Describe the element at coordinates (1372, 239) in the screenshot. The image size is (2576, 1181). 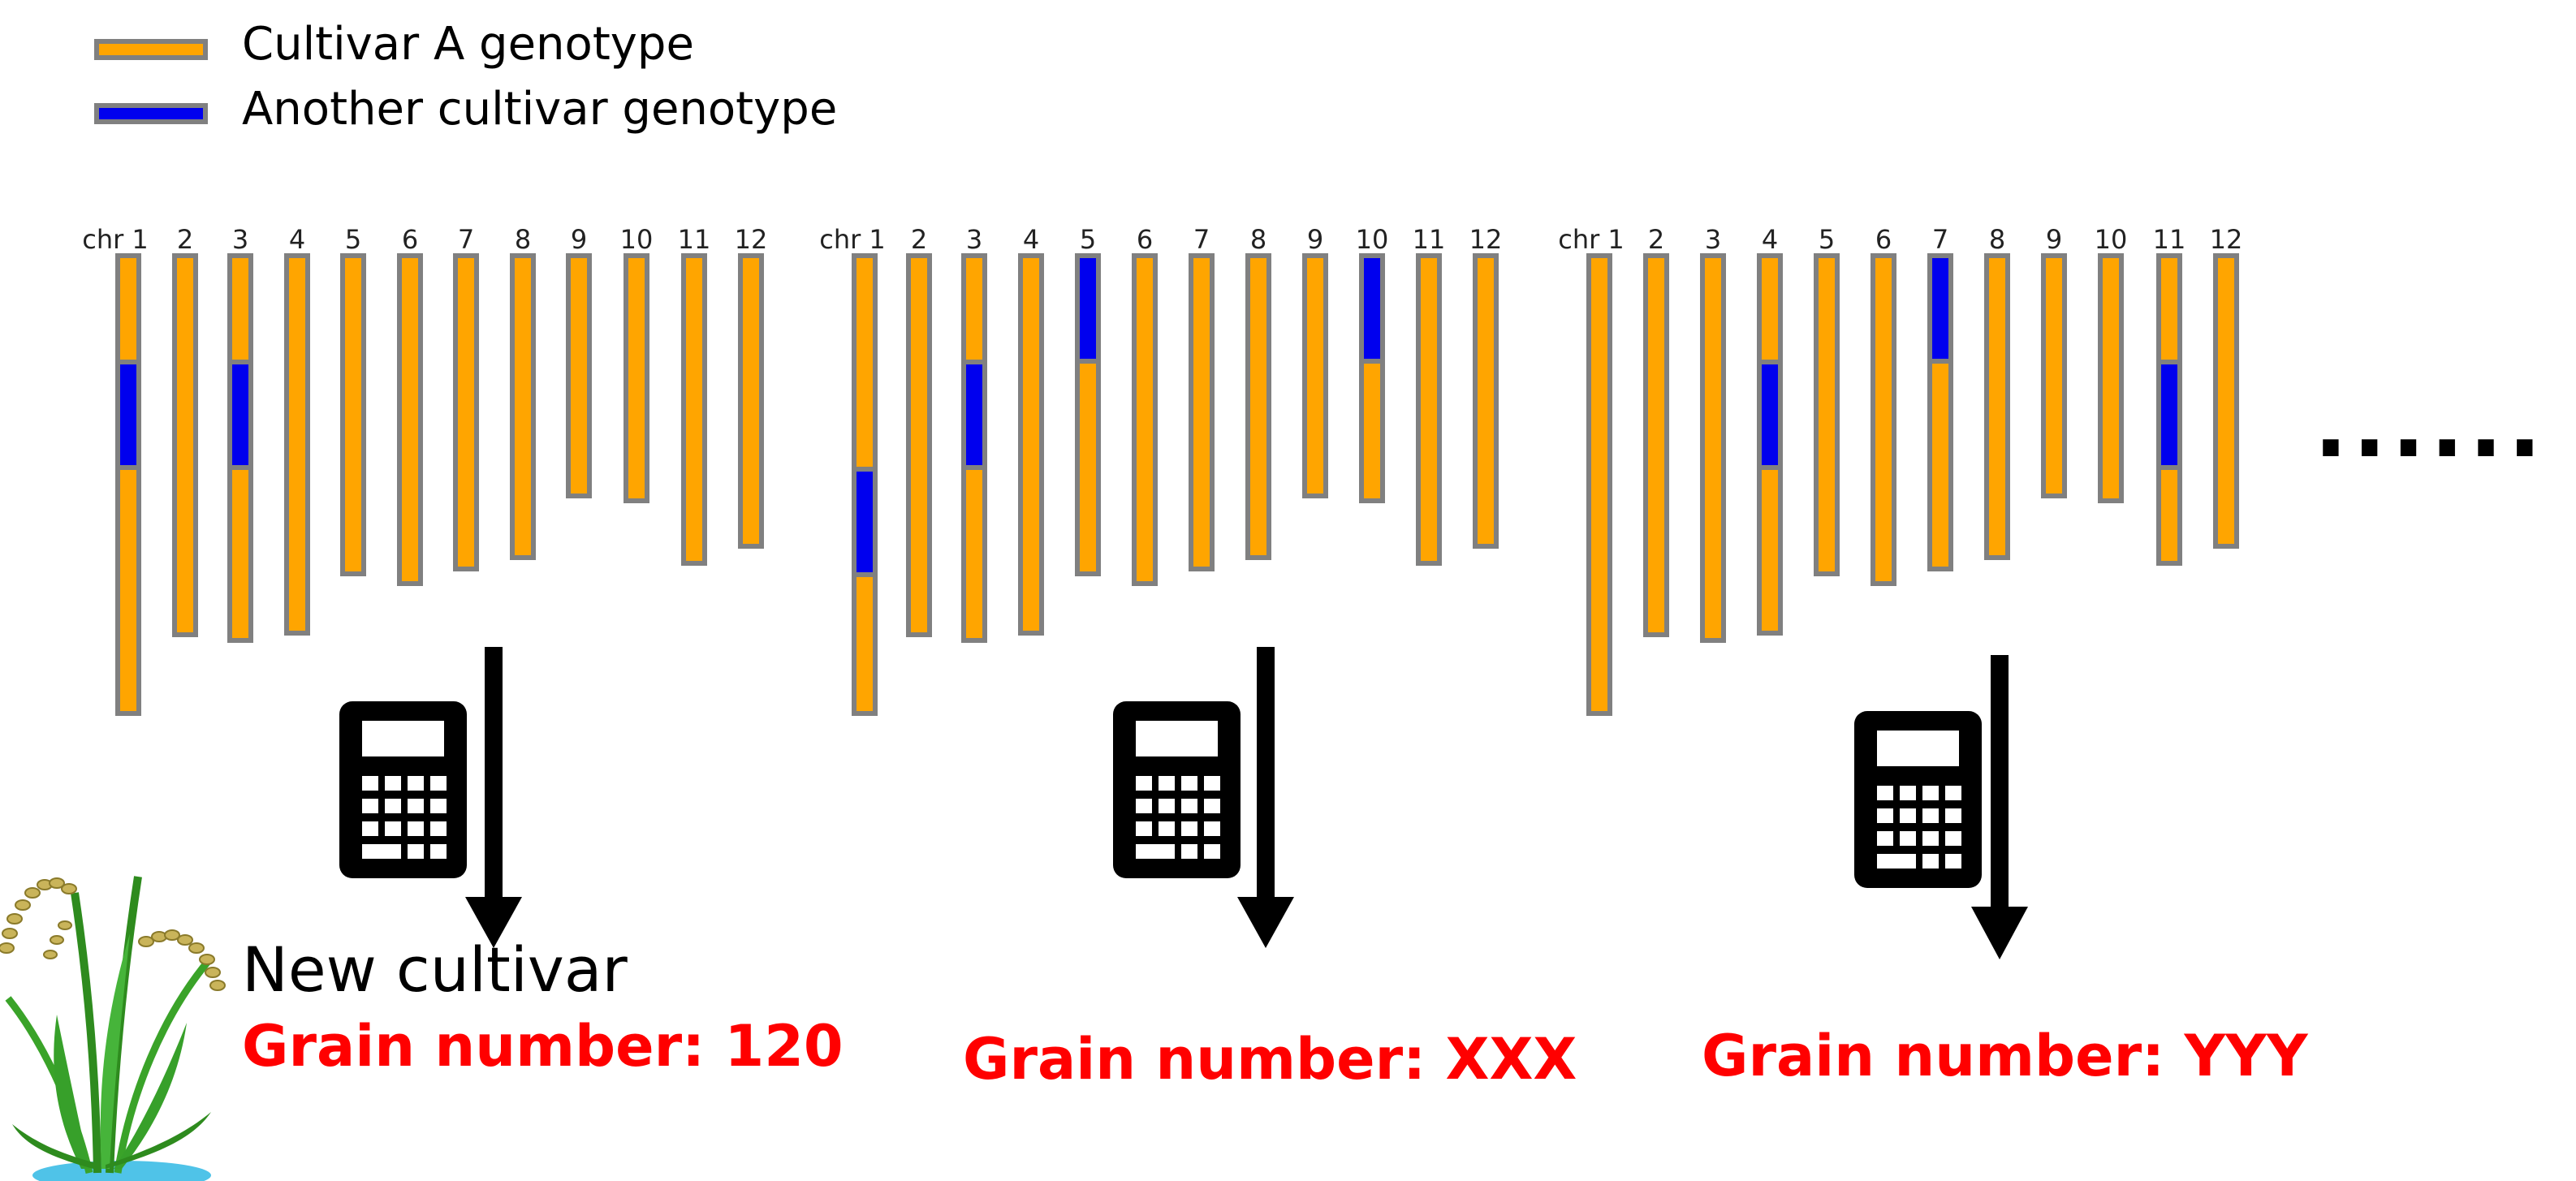
I see `chr-label-g2-10: 10` at that location.